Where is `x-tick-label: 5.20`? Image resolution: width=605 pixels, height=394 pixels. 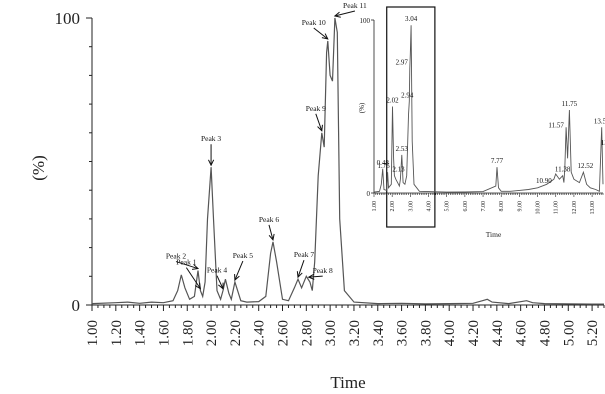 x-tick-label: 5.20 is located at coordinates (593, 333).